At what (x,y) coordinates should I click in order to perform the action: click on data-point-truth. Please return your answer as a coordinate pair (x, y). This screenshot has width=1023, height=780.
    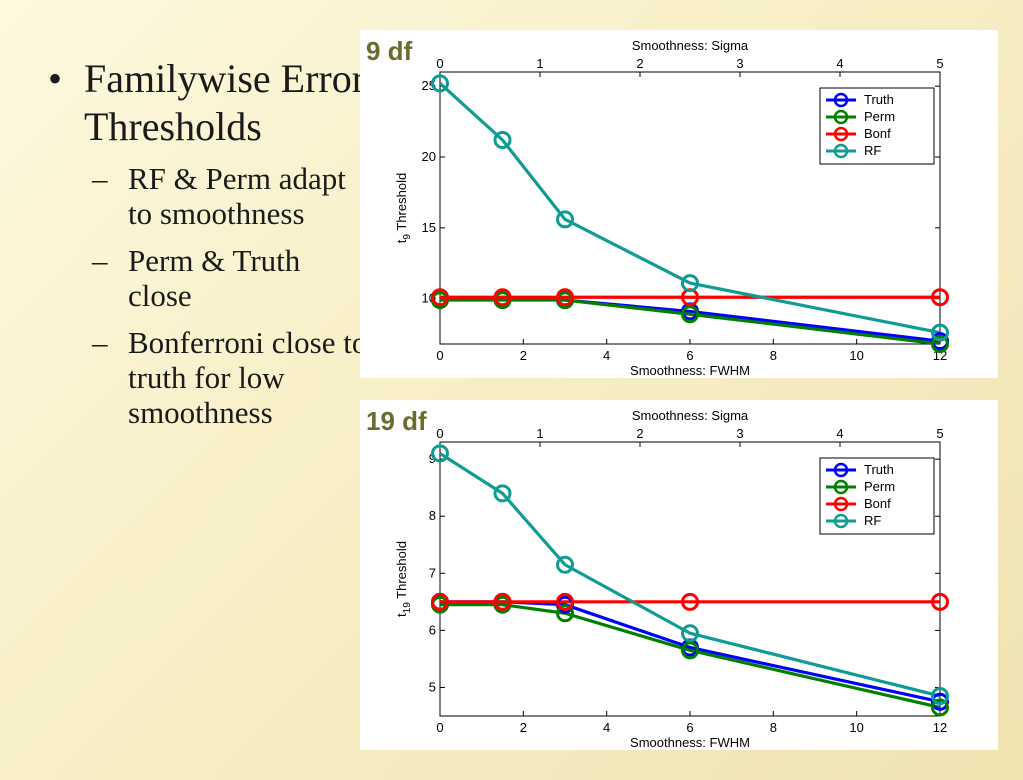
    Looking at the image, I should click on (940, 701).